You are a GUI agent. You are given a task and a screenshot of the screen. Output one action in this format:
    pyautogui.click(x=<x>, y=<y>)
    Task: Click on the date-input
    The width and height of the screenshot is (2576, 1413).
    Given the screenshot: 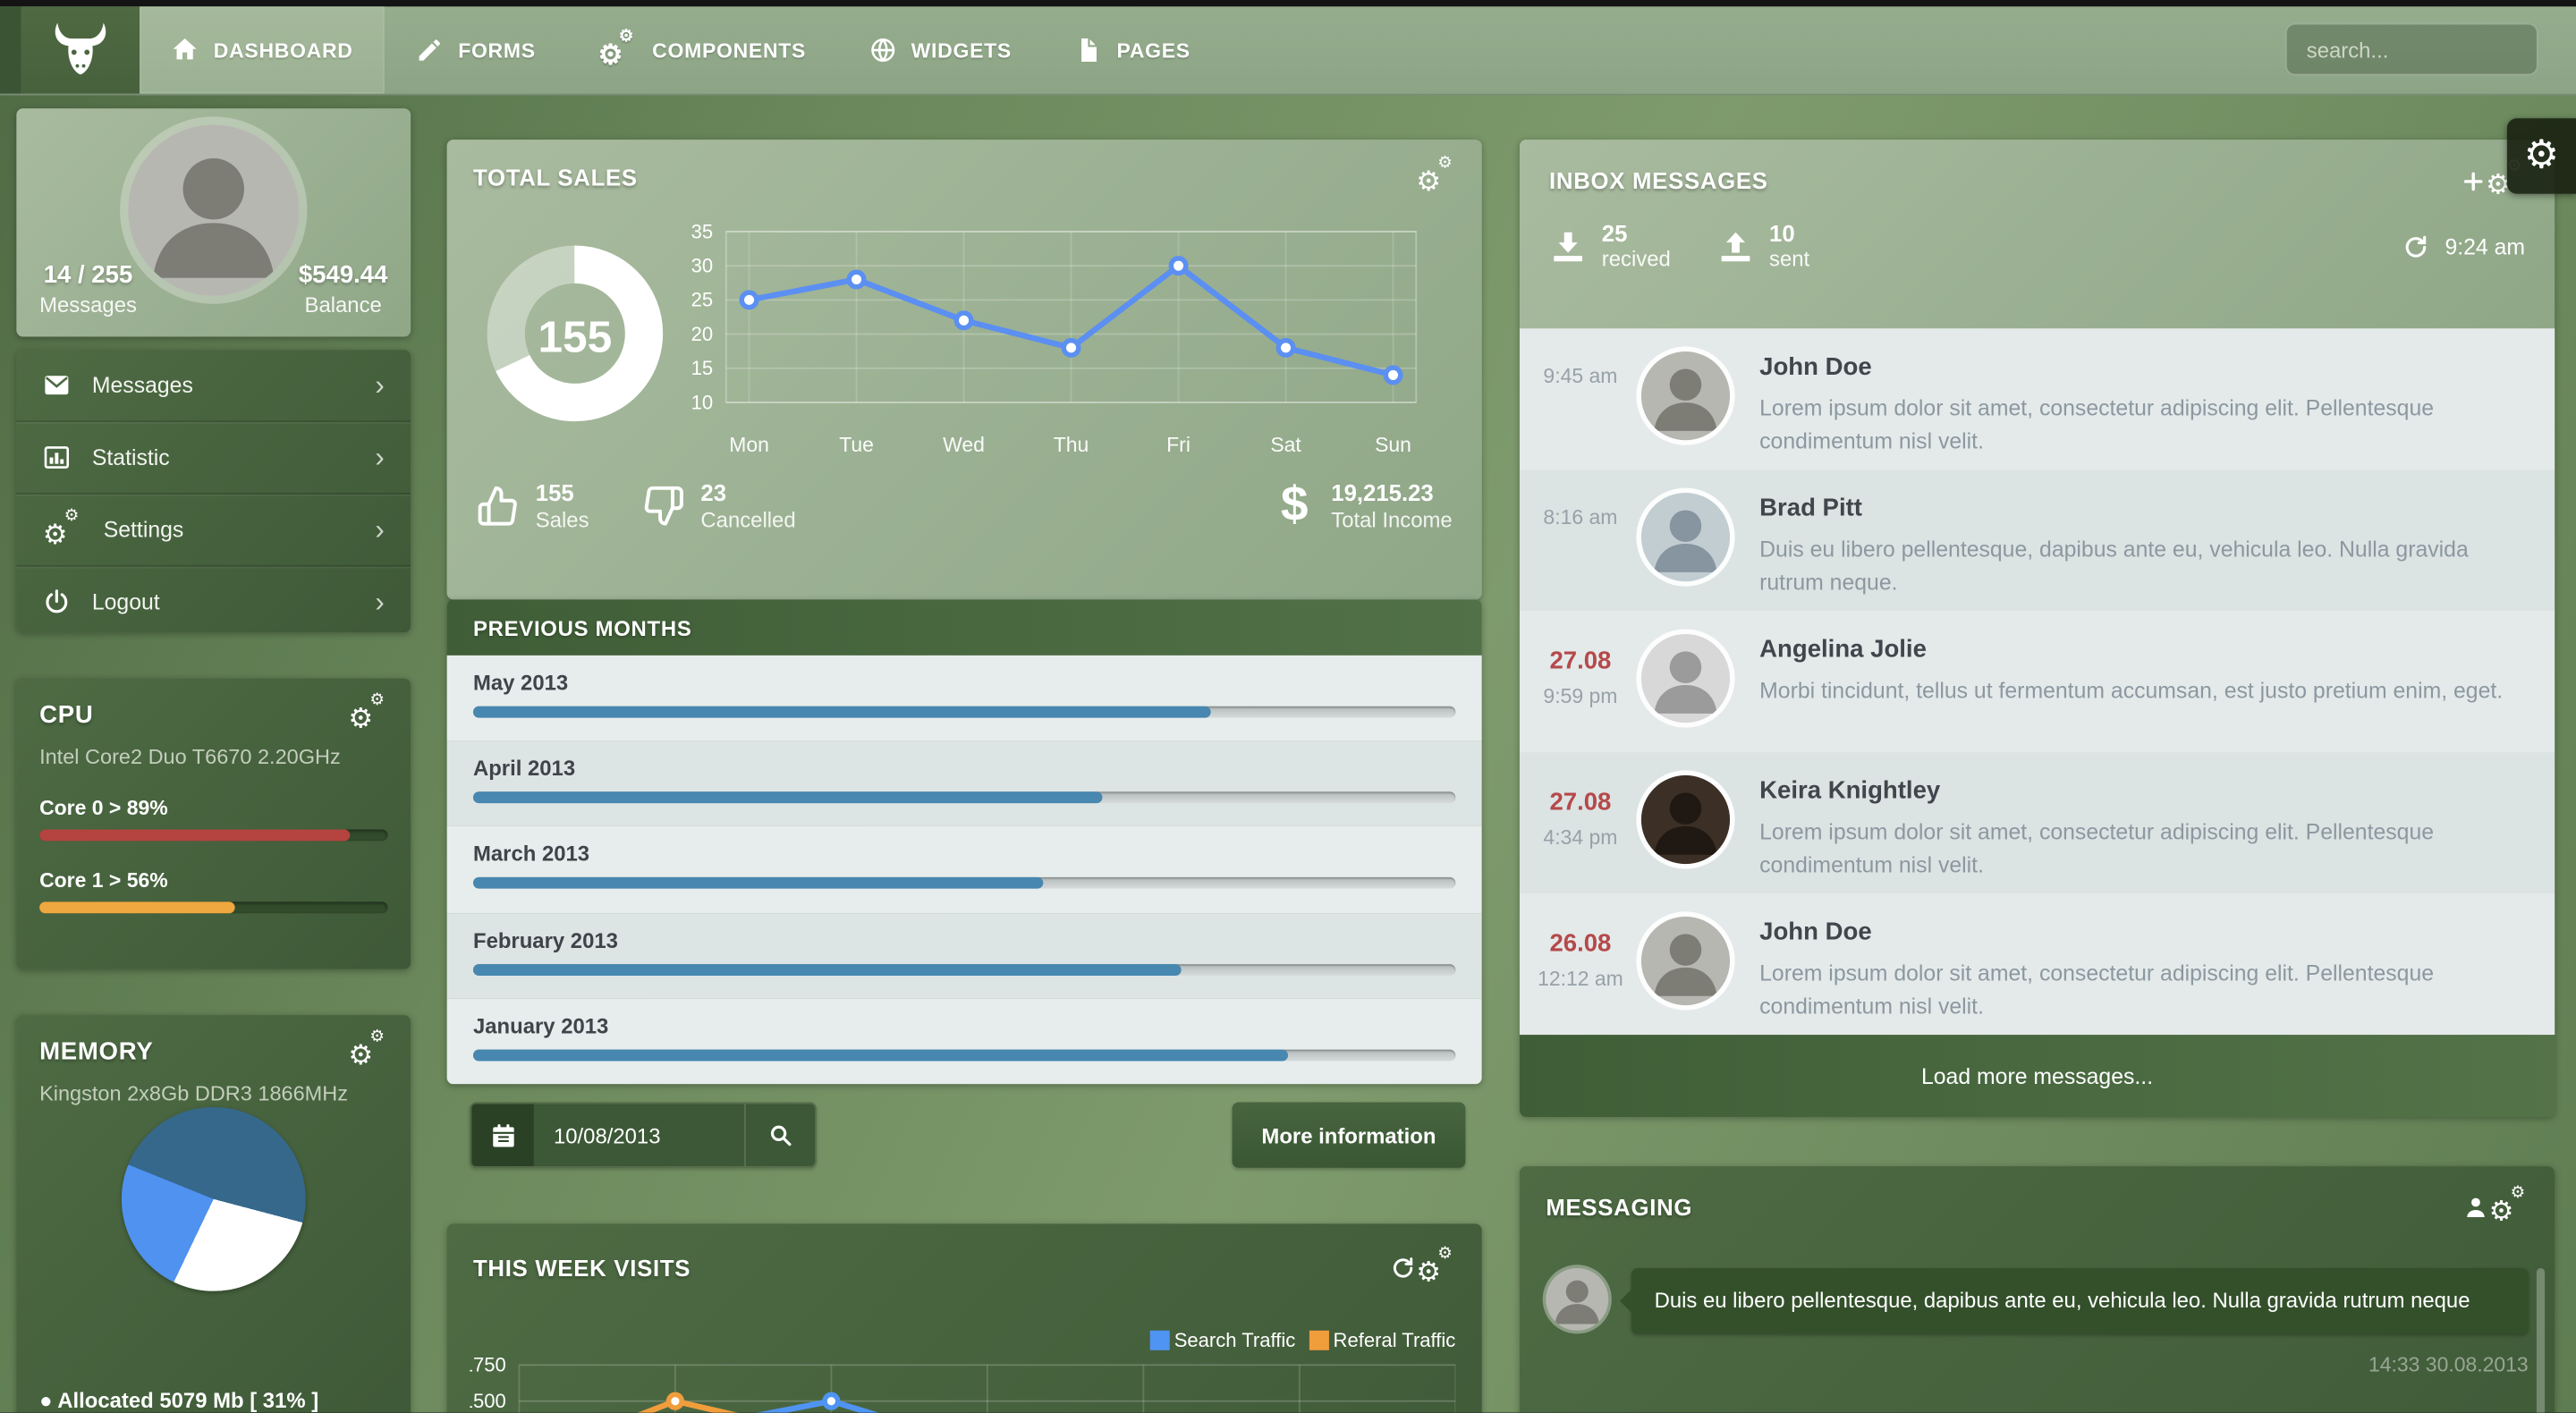 What is the action you would take?
    pyautogui.click(x=639, y=1135)
    